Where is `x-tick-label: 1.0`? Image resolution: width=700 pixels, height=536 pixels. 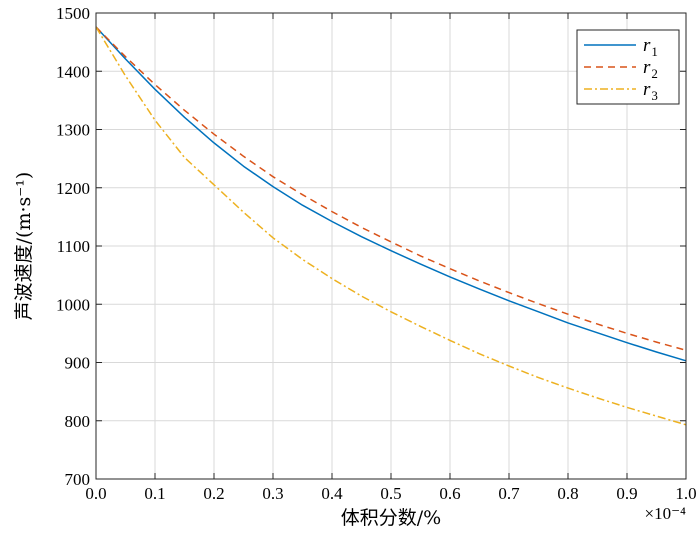 x-tick-label: 1.0 is located at coordinates (685, 493).